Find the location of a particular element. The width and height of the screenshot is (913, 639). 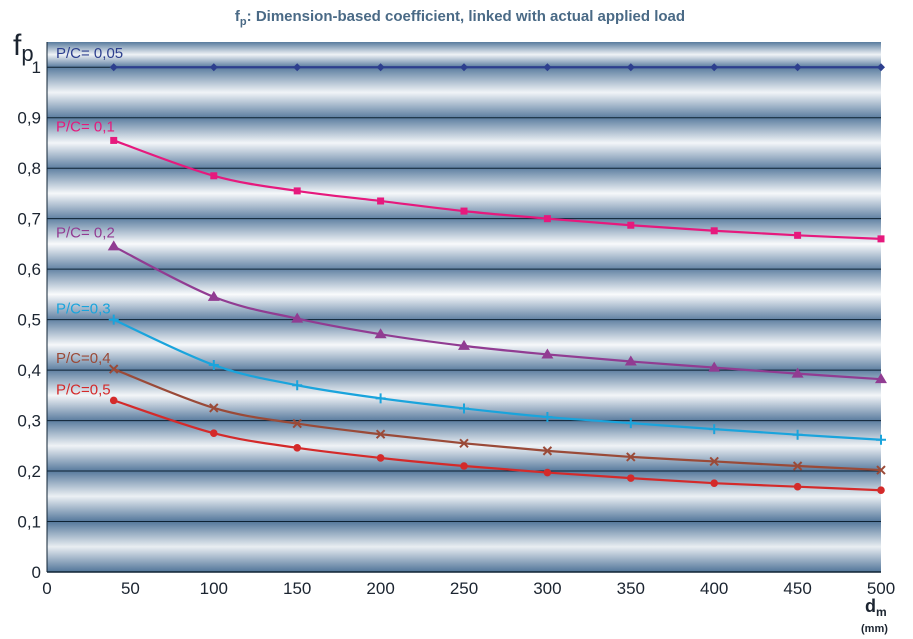

x-tick-label: 350 is located at coordinates (631, 588).